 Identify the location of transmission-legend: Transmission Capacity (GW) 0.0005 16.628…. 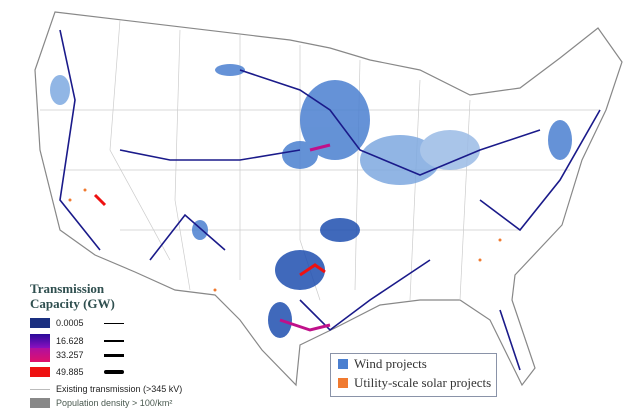
(115, 345).